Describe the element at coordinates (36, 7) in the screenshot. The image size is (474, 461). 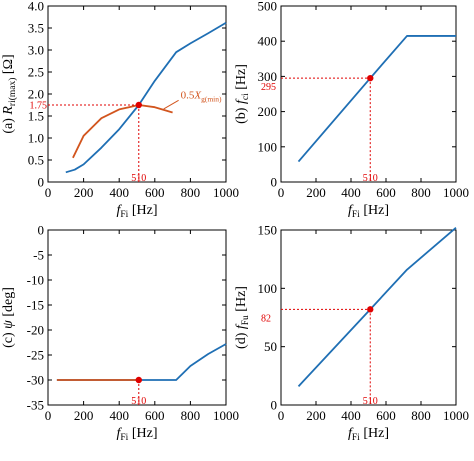
I see `y-tick-label: 4.0` at that location.